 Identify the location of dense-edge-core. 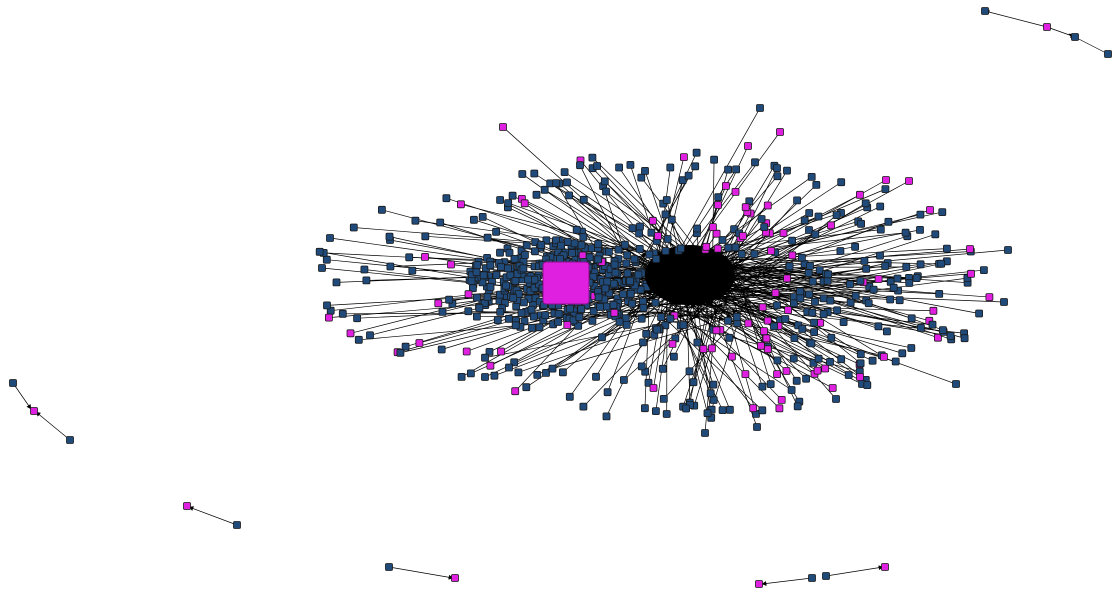
(690, 275).